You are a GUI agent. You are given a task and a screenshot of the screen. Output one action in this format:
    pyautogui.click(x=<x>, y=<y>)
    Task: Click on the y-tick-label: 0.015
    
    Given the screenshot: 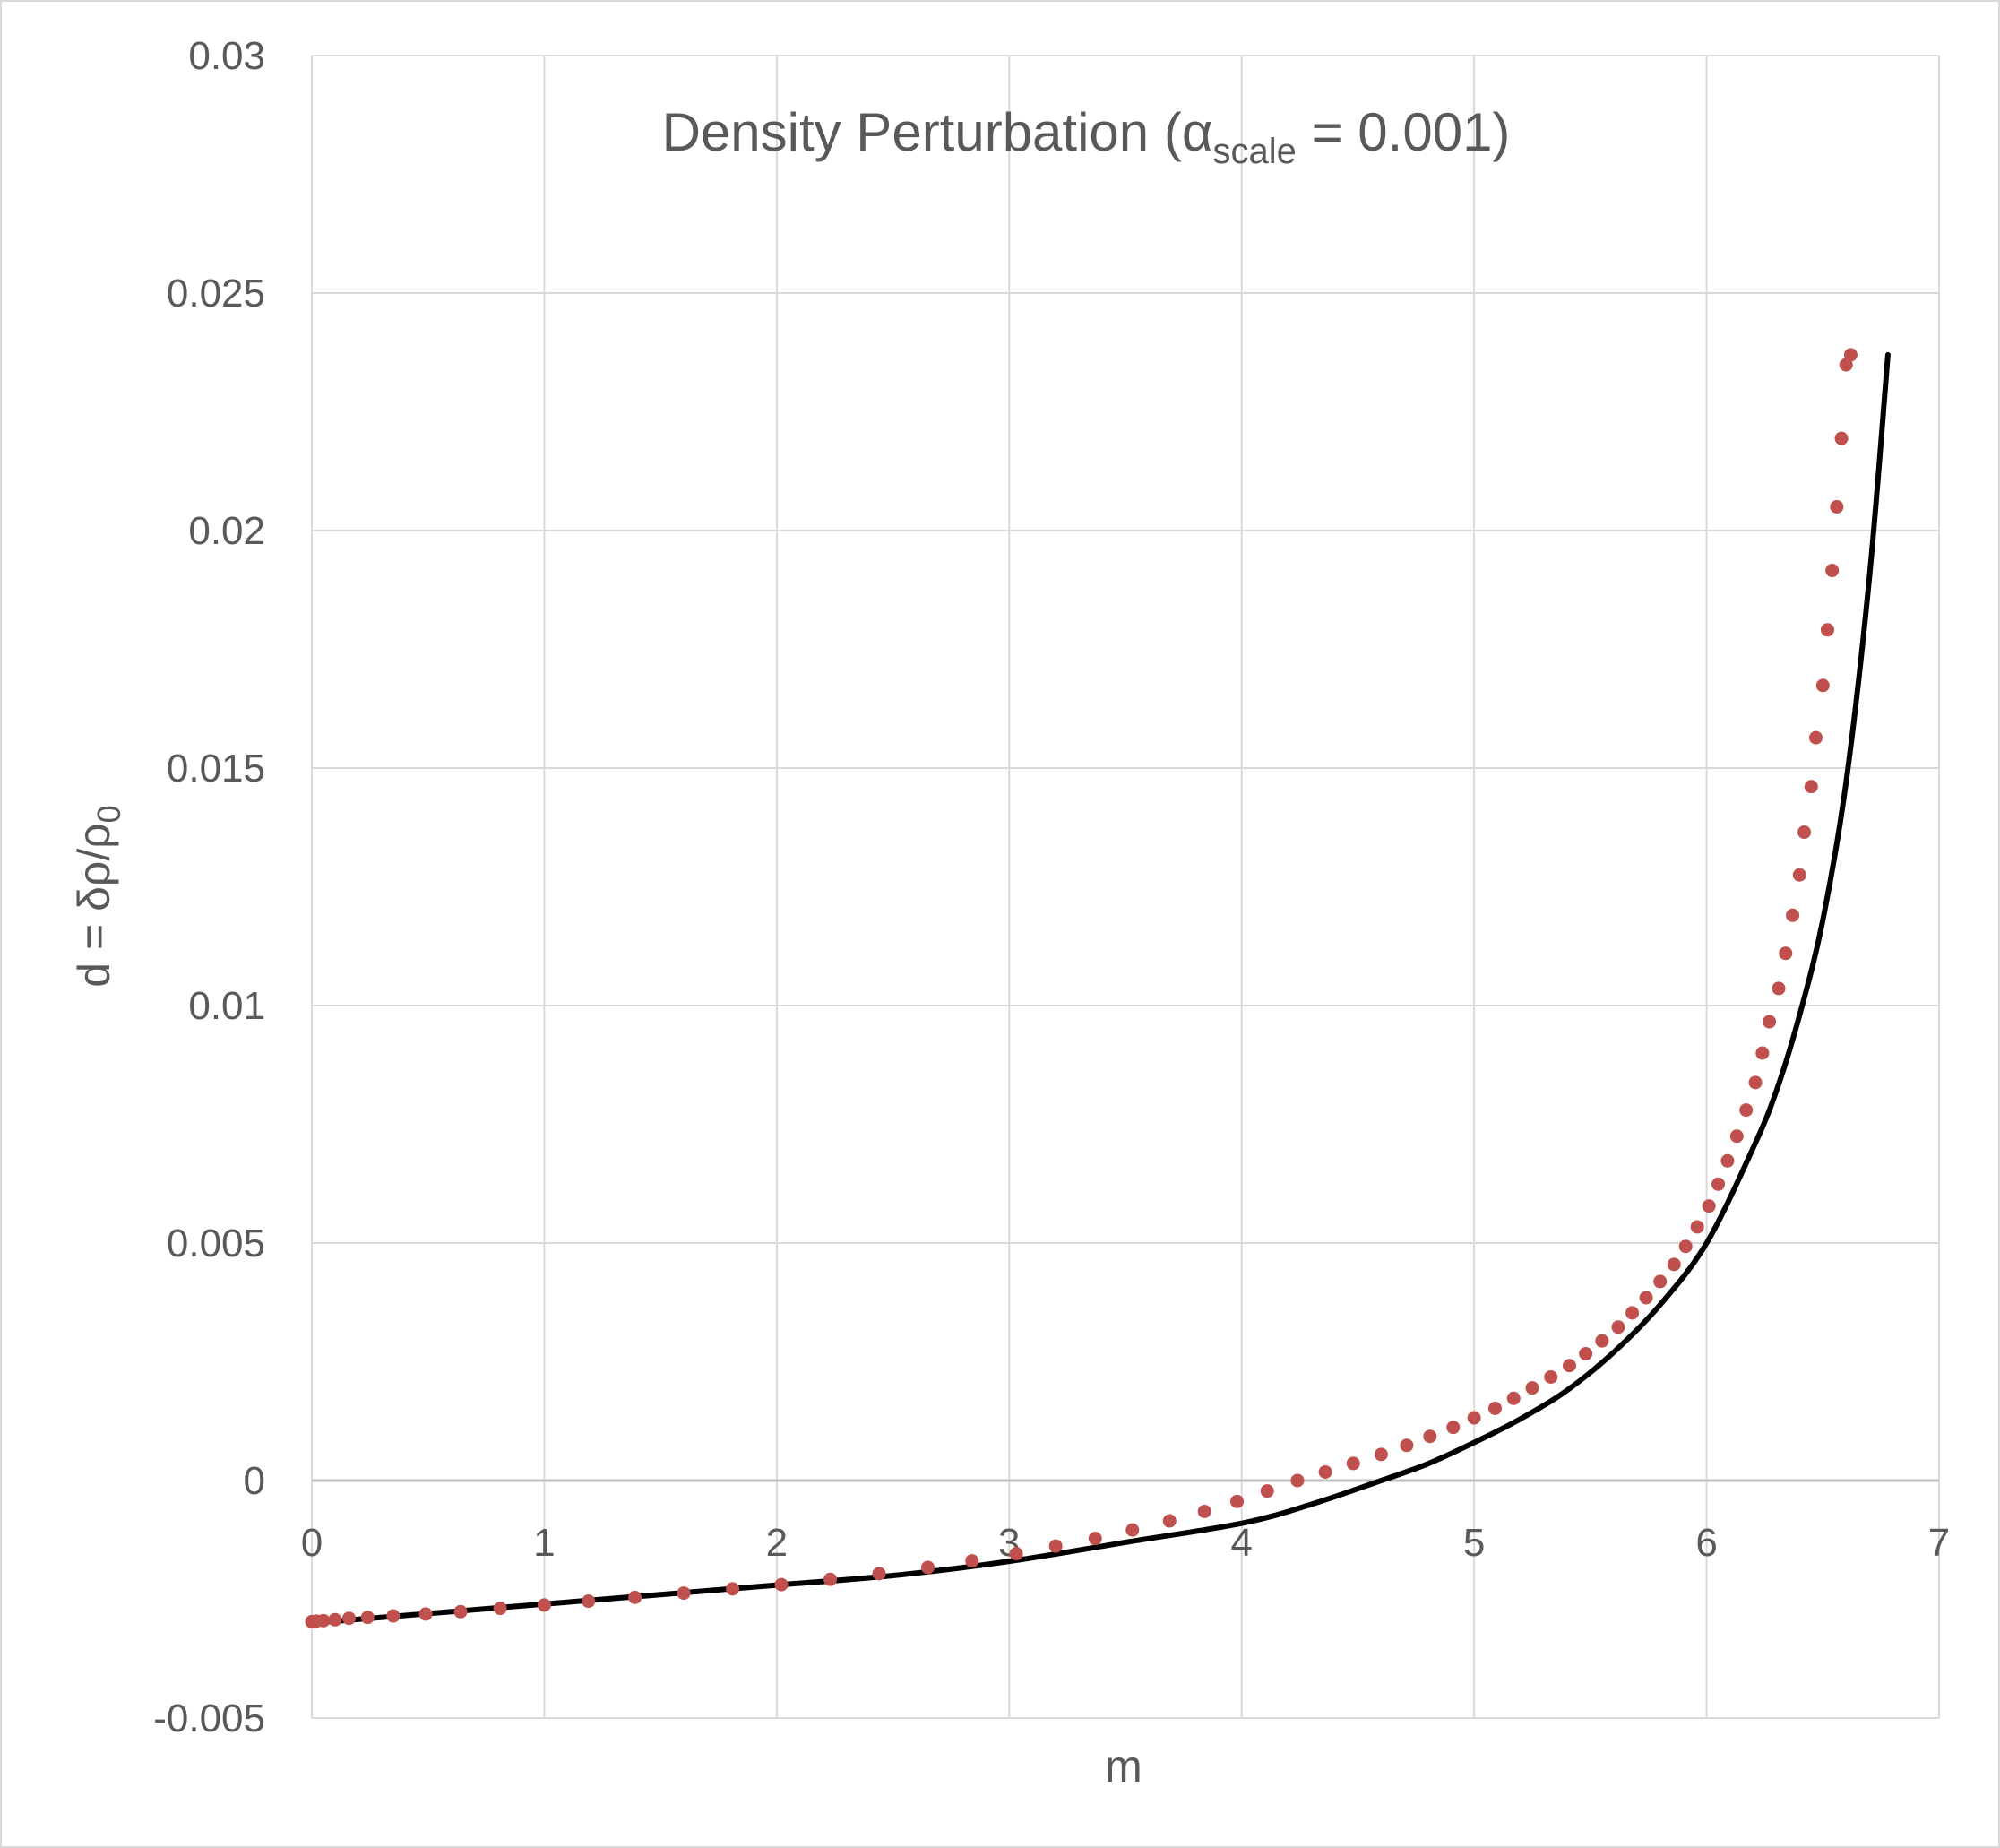 What is the action you would take?
    pyautogui.click(x=216, y=768)
    